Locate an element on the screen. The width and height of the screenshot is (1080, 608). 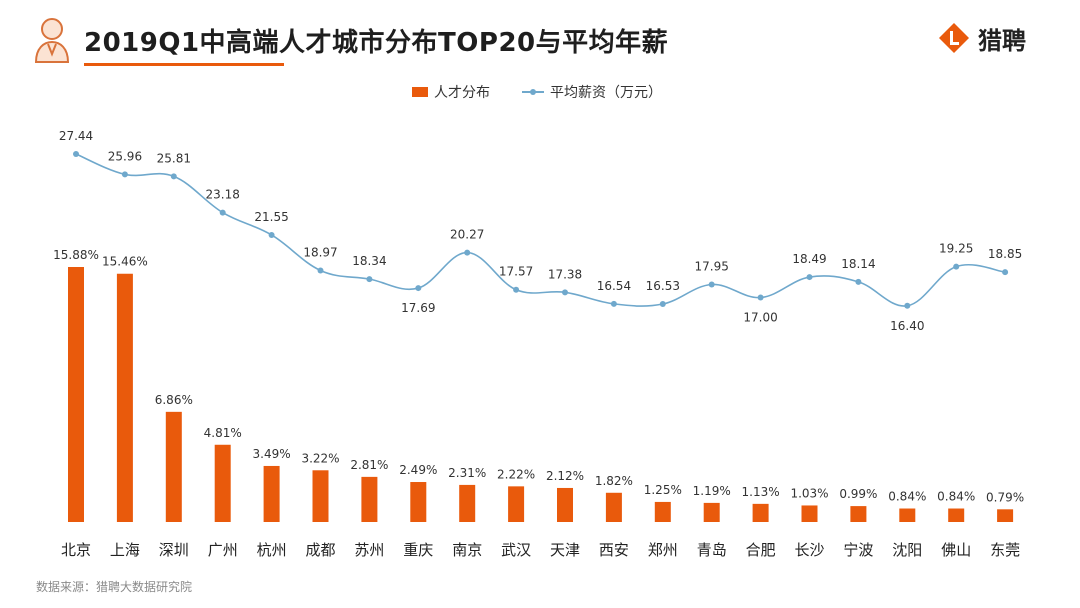
category-label: 西安 is located at coordinates (614, 550).